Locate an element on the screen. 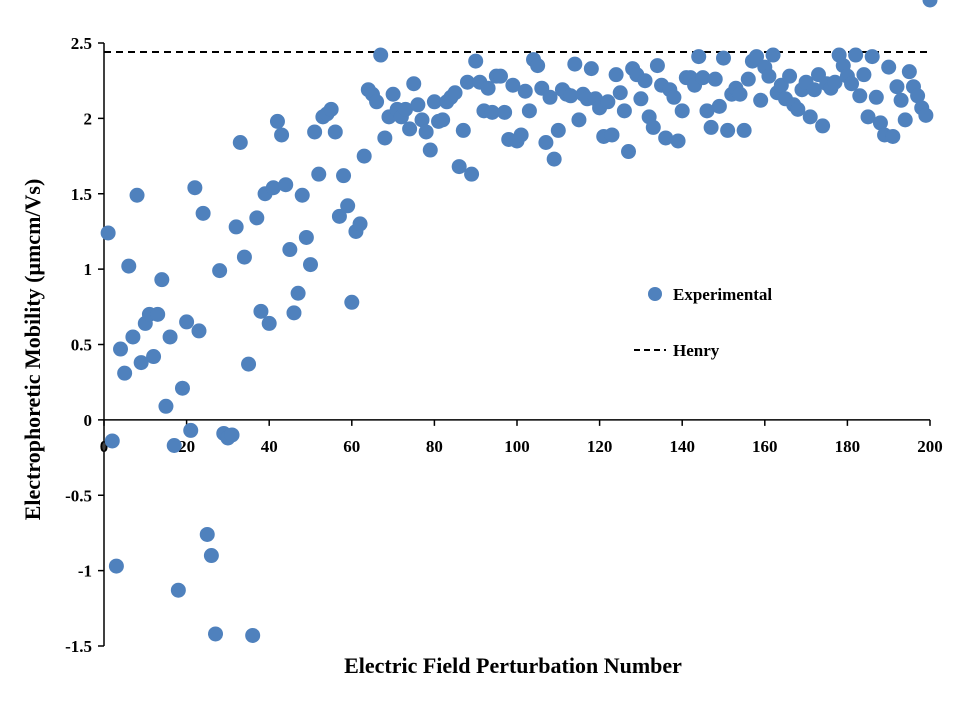 This screenshot has width=960, height=720. y-tick-label: 0.5 is located at coordinates (81, 345).